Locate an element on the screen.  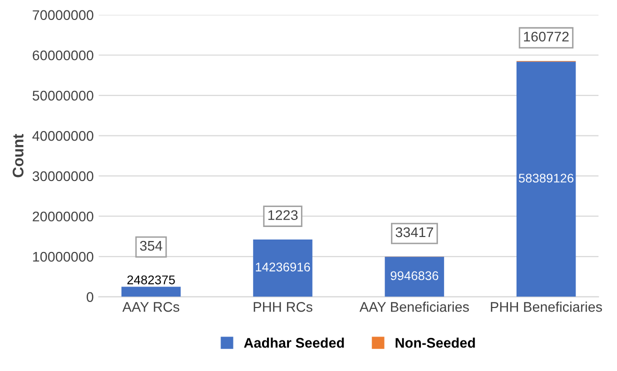
data-label: 14236916 is located at coordinates (283, 267).